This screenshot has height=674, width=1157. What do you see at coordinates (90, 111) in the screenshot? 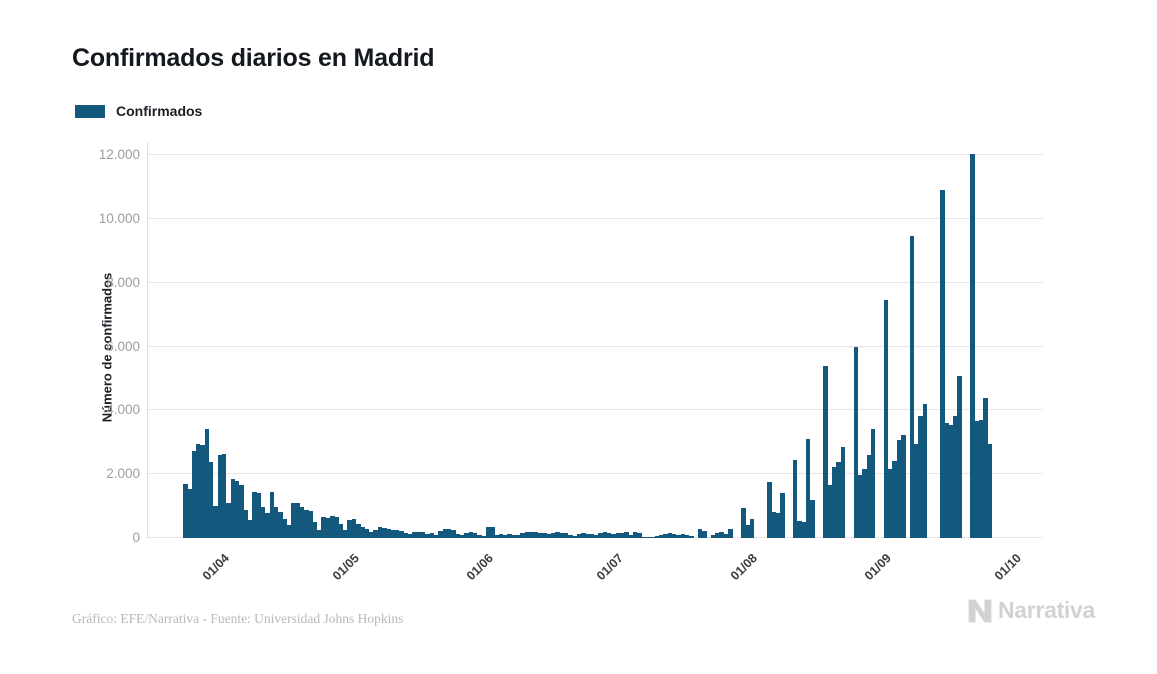
I see `legend-swatch` at bounding box center [90, 111].